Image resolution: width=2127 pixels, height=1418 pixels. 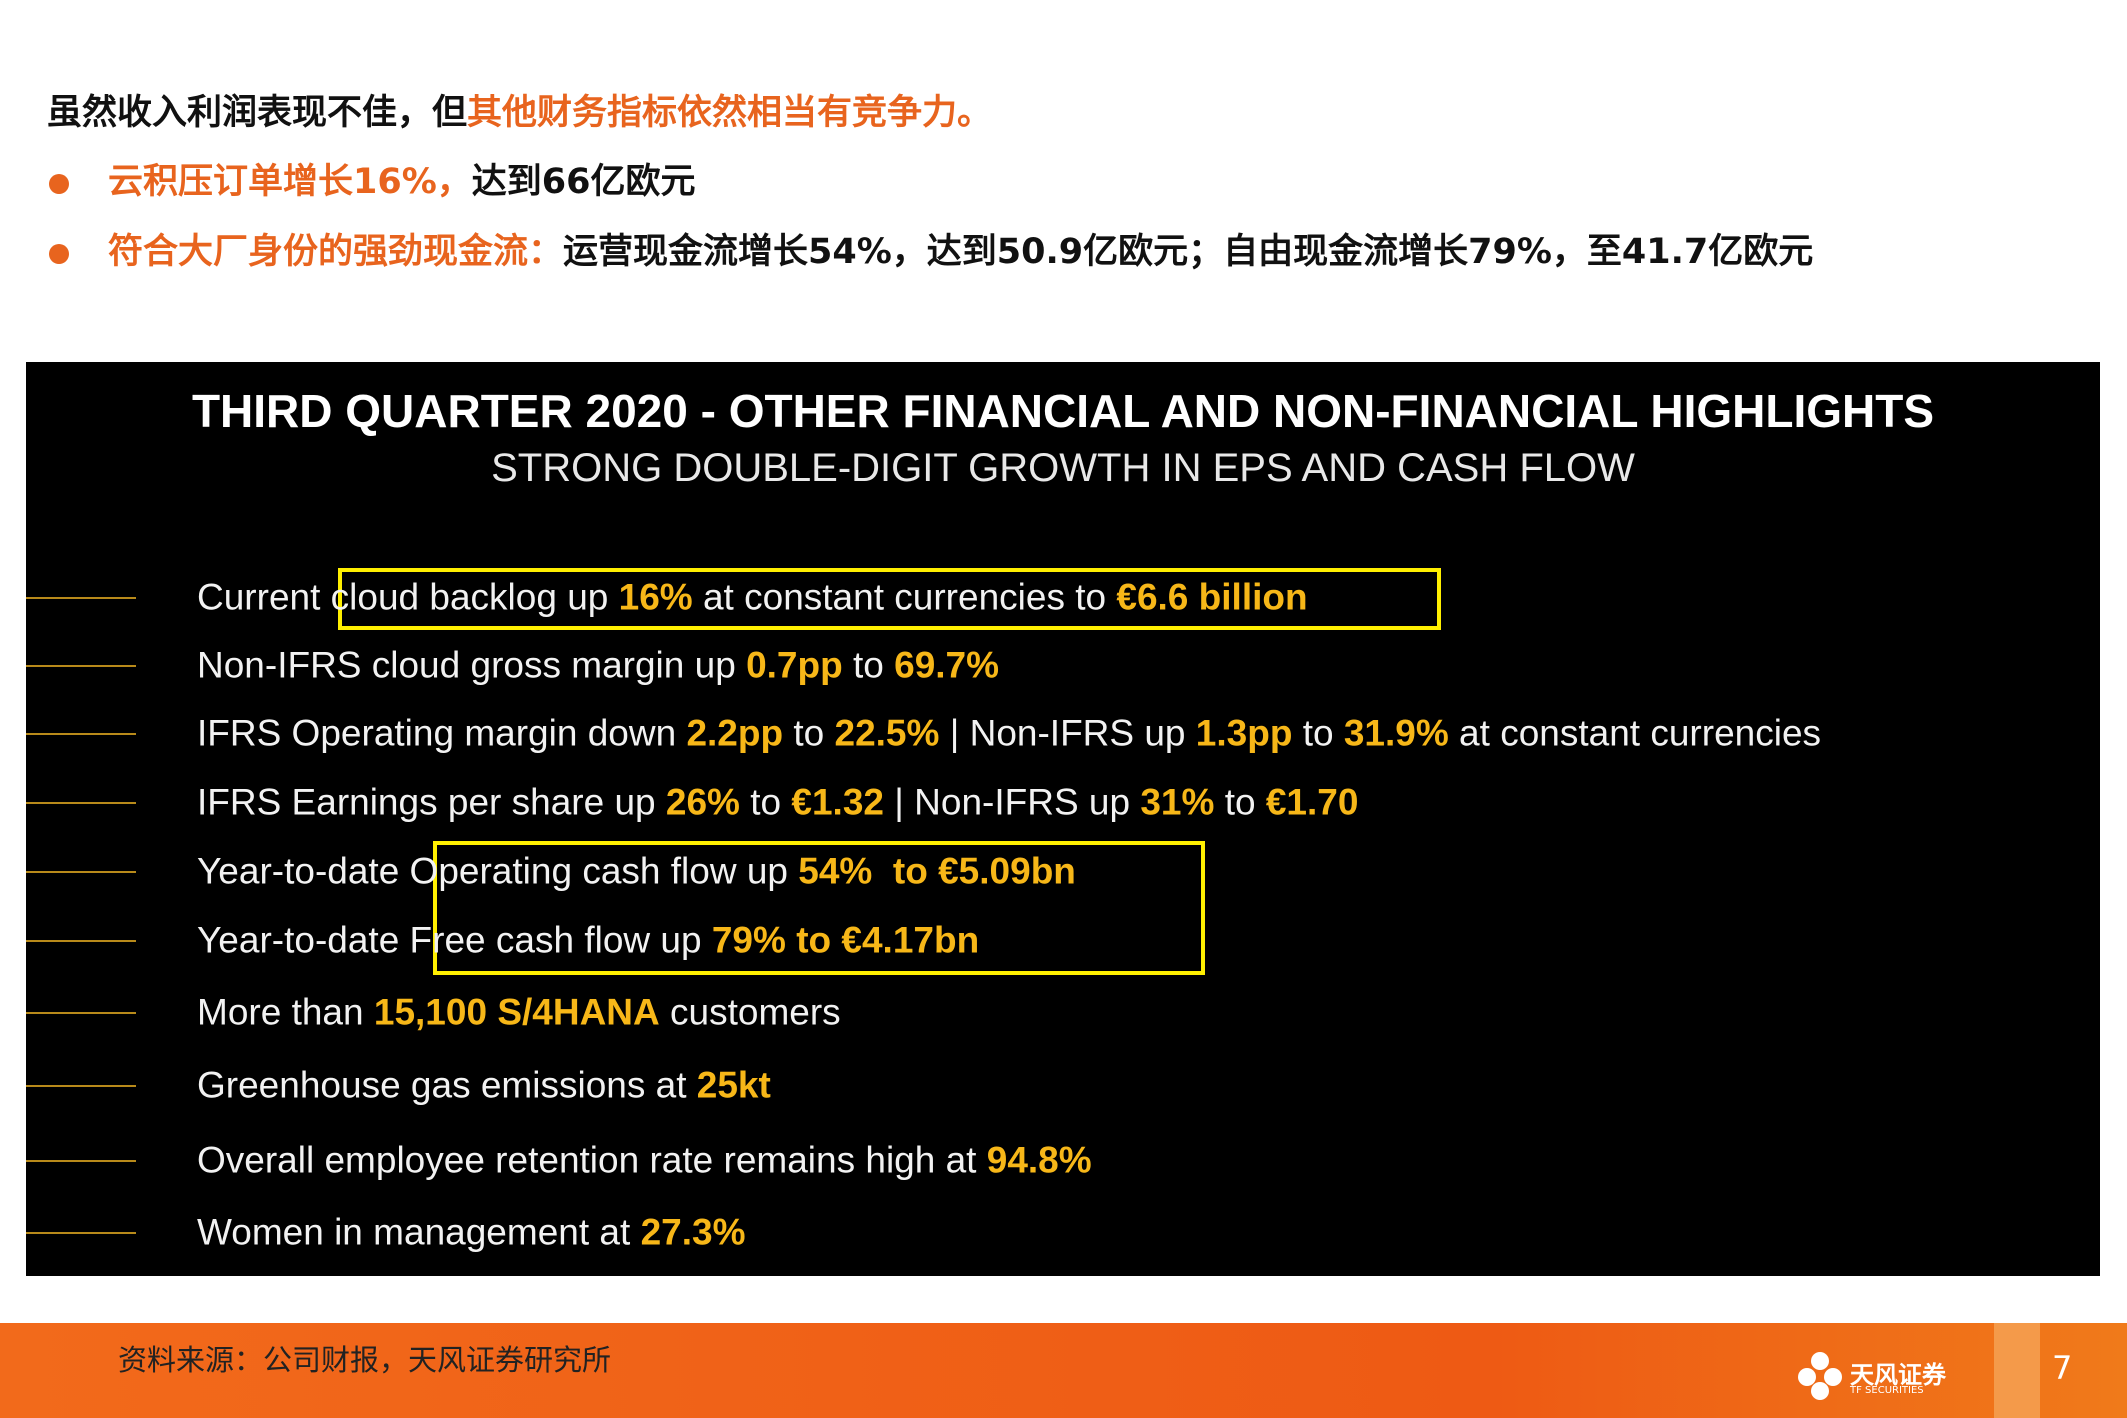 What do you see at coordinates (702, 802) in the screenshot?
I see `highlight-text: 26%` at bounding box center [702, 802].